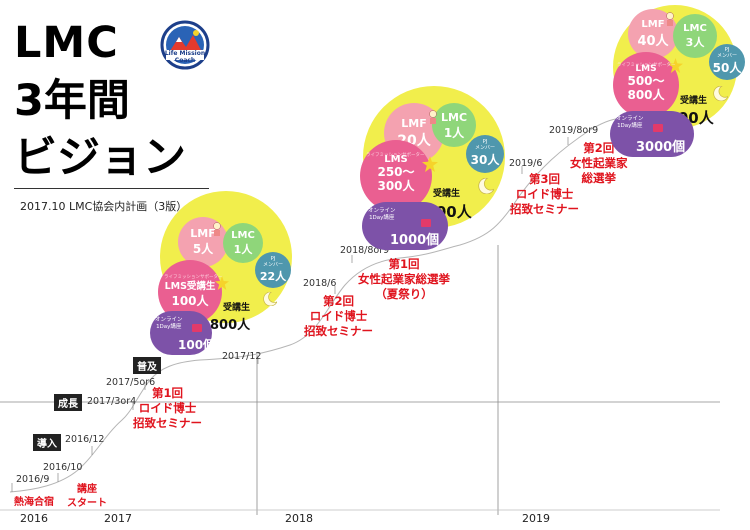 This screenshot has width=750, height=530. I want to click on phase-growth: 成長, so click(68, 402).